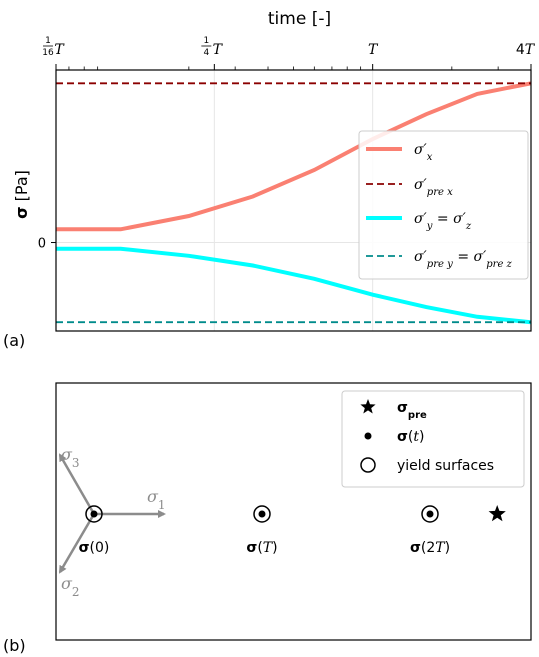  Describe the element at coordinates (14, 340) in the screenshot. I see `panel-label-a: (a)` at that location.